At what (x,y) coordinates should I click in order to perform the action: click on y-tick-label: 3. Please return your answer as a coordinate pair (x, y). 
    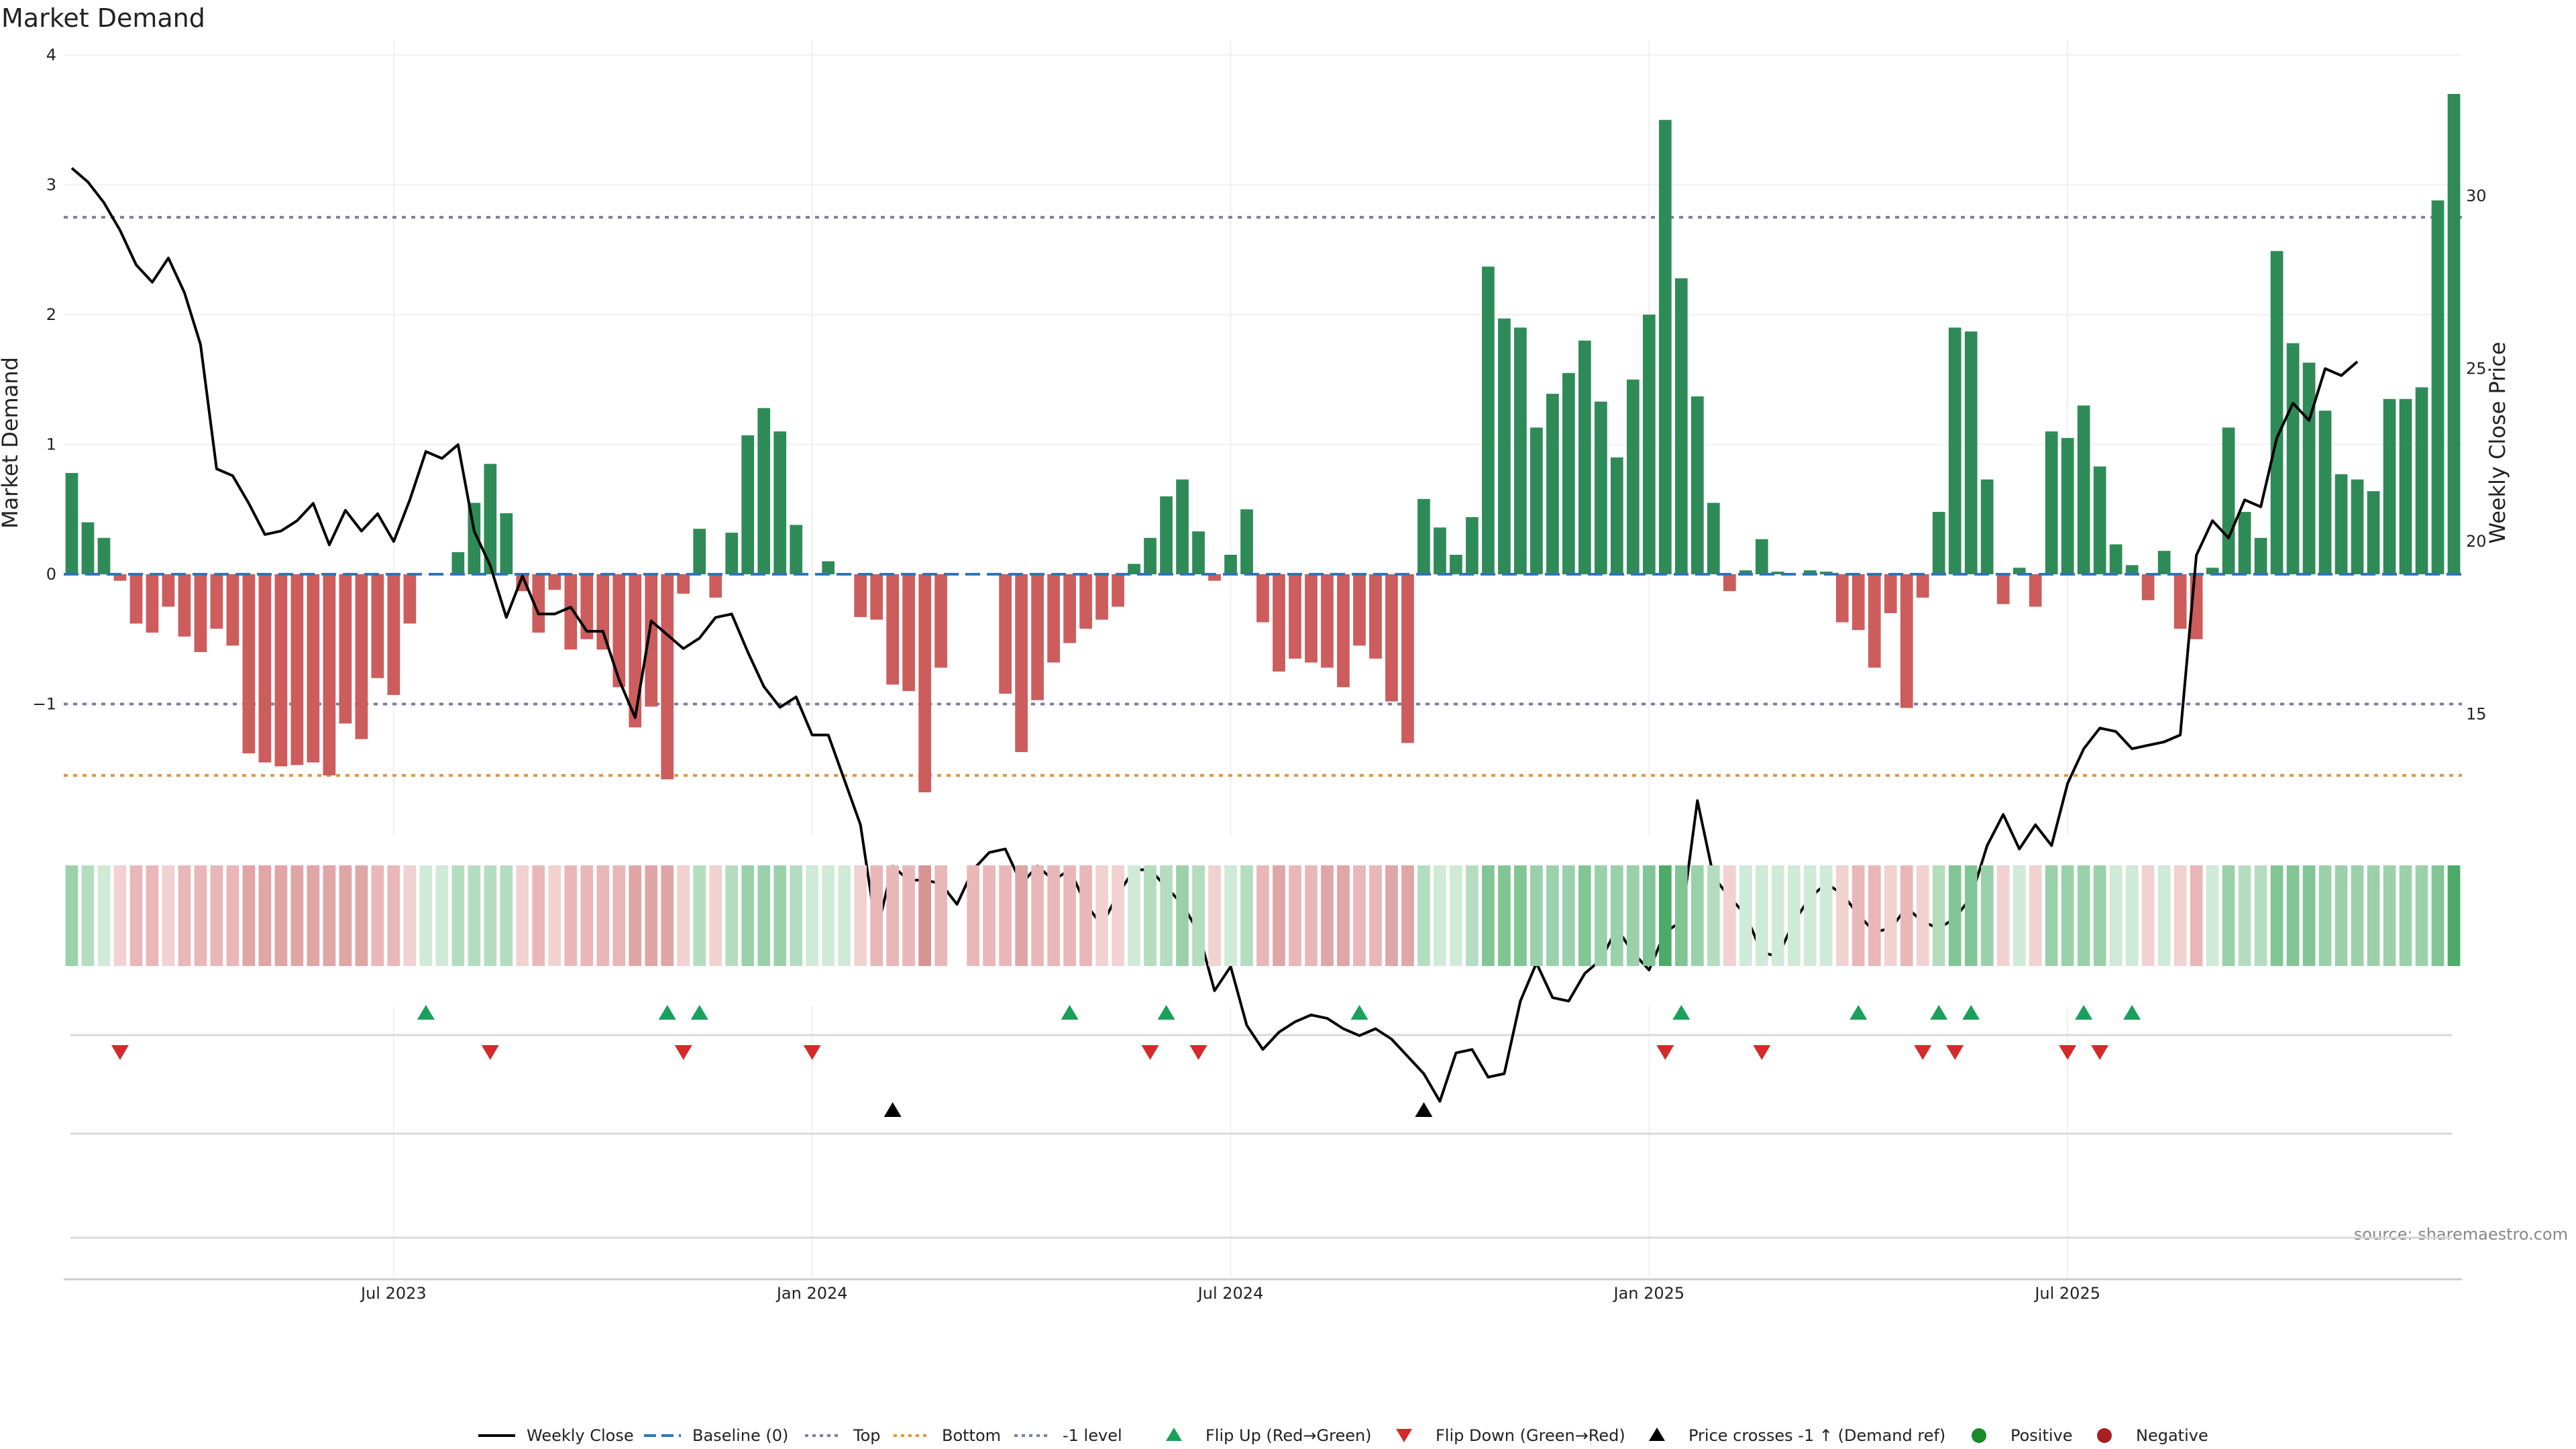
    Looking at the image, I should click on (51, 185).